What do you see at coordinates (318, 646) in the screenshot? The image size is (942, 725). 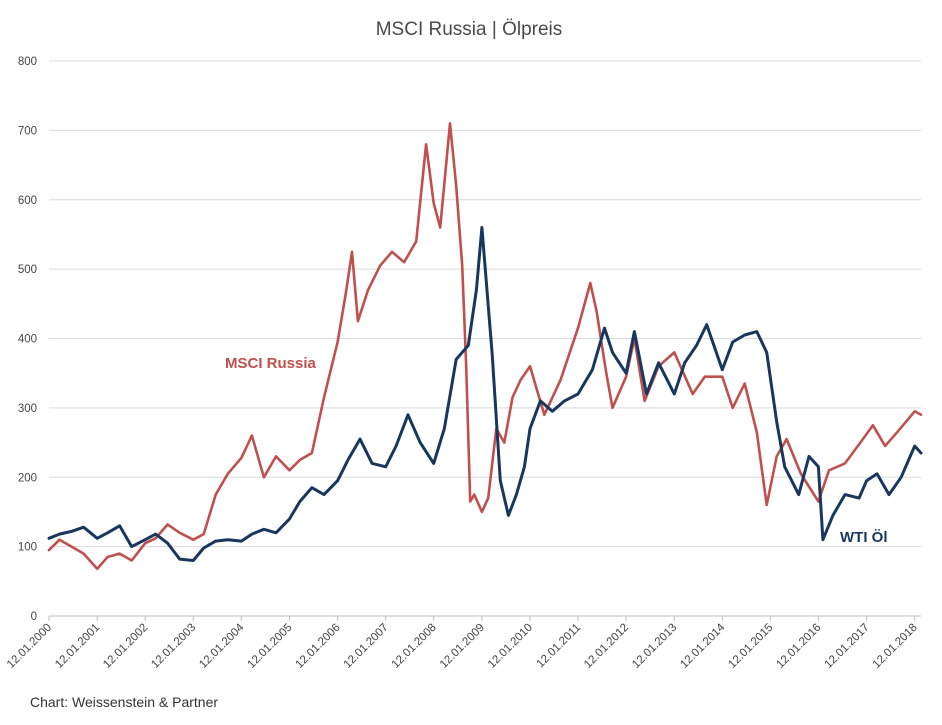 I see `x-tick-label: 12.01.2006` at bounding box center [318, 646].